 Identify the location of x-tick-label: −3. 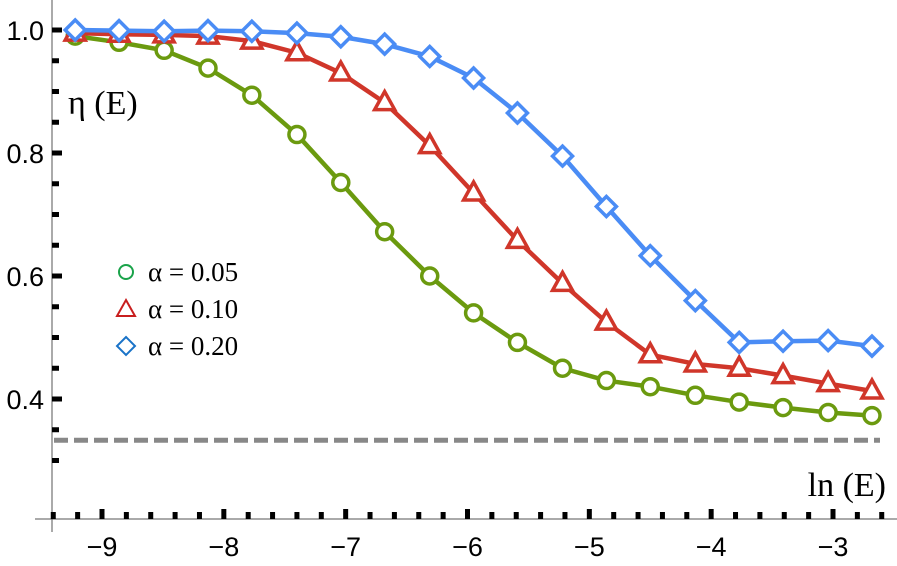
(833, 547).